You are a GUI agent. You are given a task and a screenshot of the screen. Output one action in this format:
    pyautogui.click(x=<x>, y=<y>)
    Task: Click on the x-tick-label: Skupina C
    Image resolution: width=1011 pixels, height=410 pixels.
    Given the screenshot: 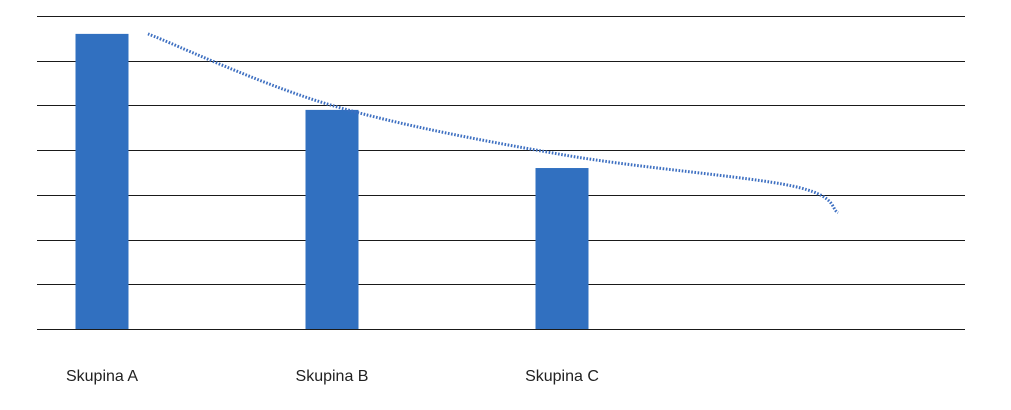 What is the action you would take?
    pyautogui.click(x=562, y=376)
    